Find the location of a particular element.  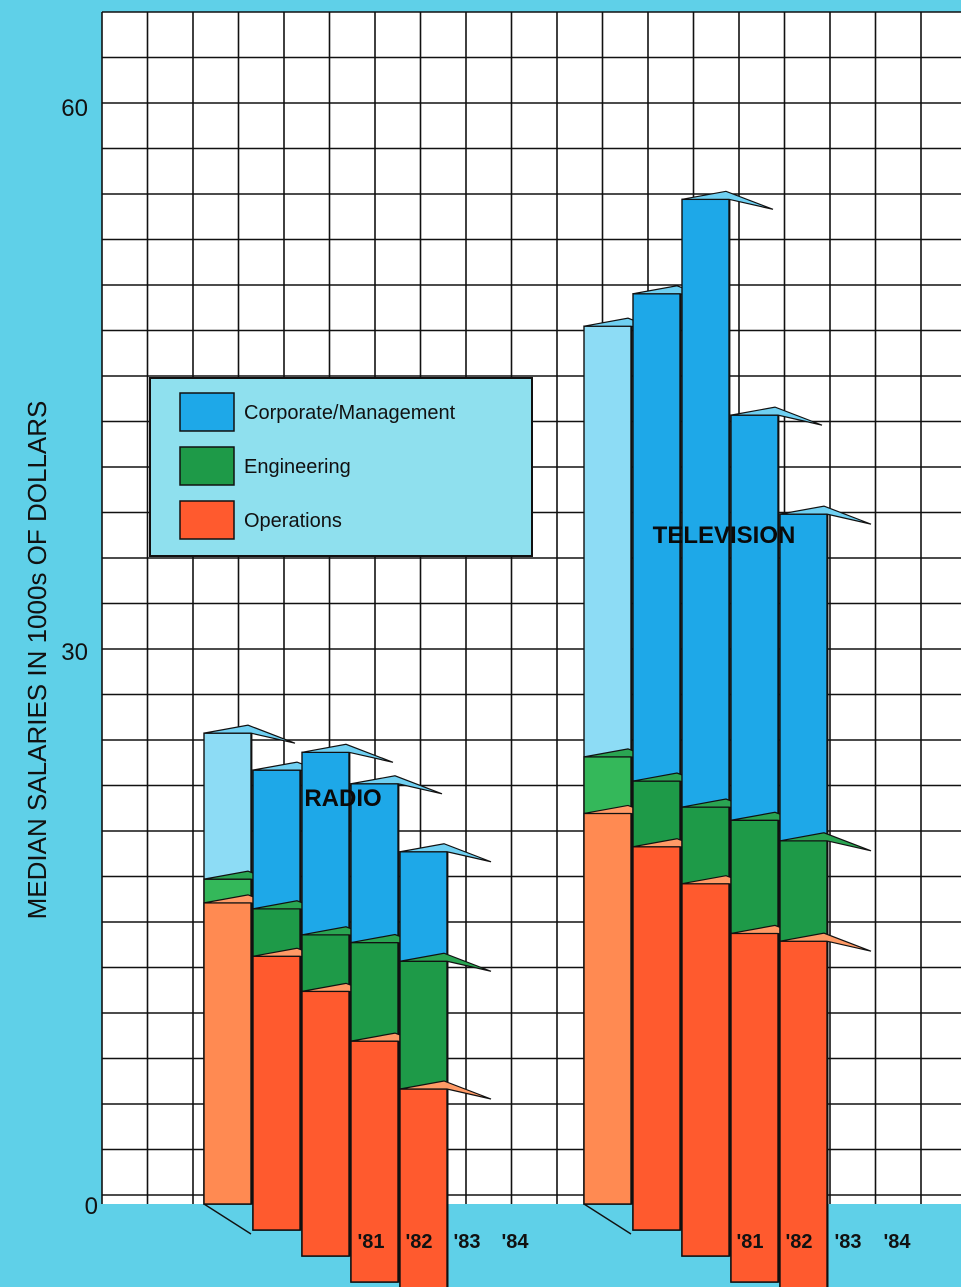

y-axis-label: MEDIAN SALARIES IN 1000s OF DOLLARS is located at coordinates (37, 660).